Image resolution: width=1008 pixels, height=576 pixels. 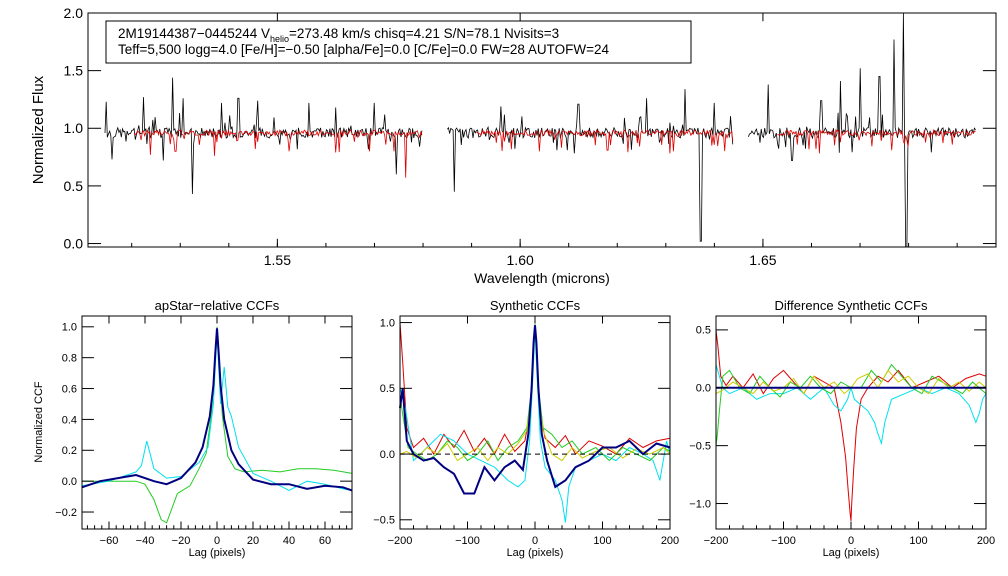 What do you see at coordinates (74, 186) in the screenshot?
I see `spectrum-ytick-label: 0.5` at bounding box center [74, 186].